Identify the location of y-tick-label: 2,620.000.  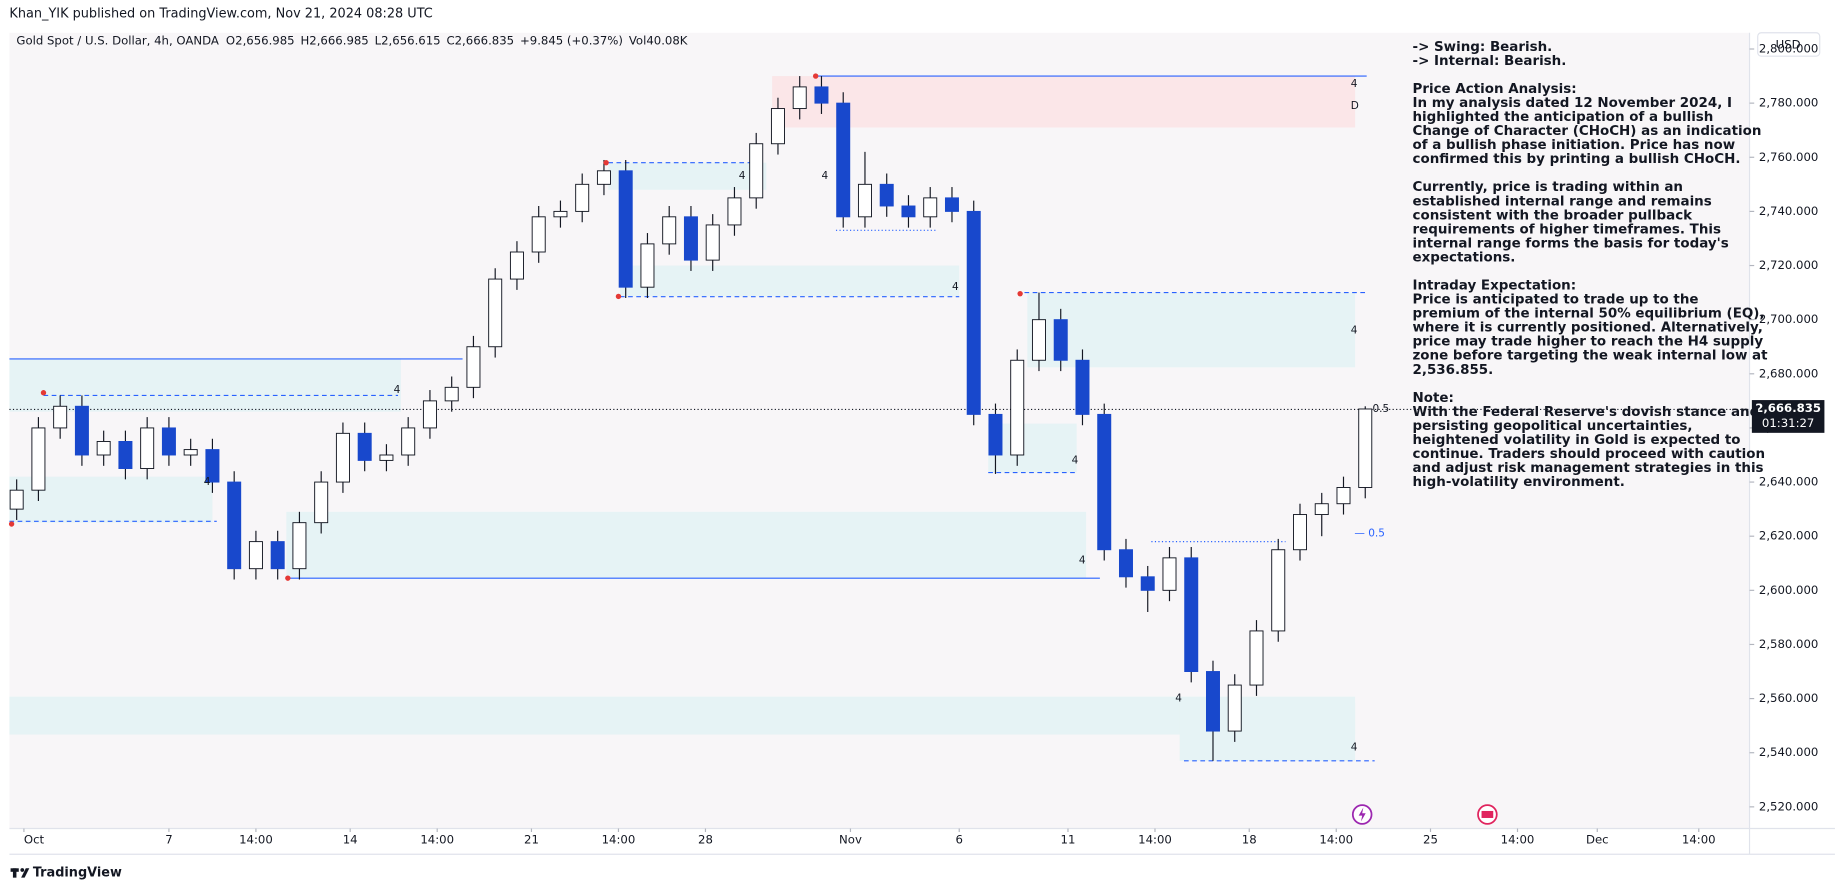
(1788, 536).